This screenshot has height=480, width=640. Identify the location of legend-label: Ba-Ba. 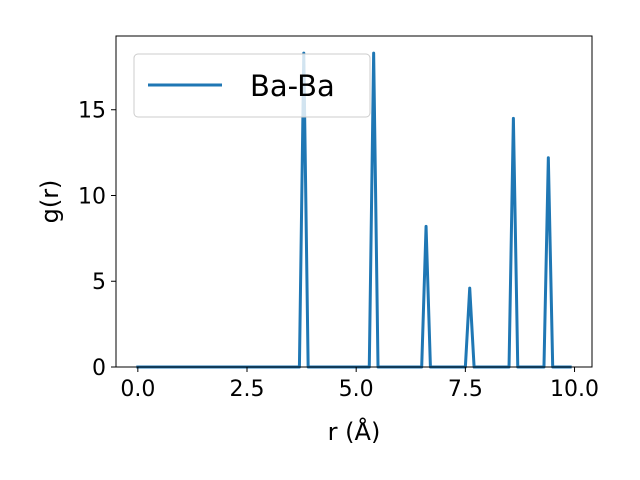
(292, 86).